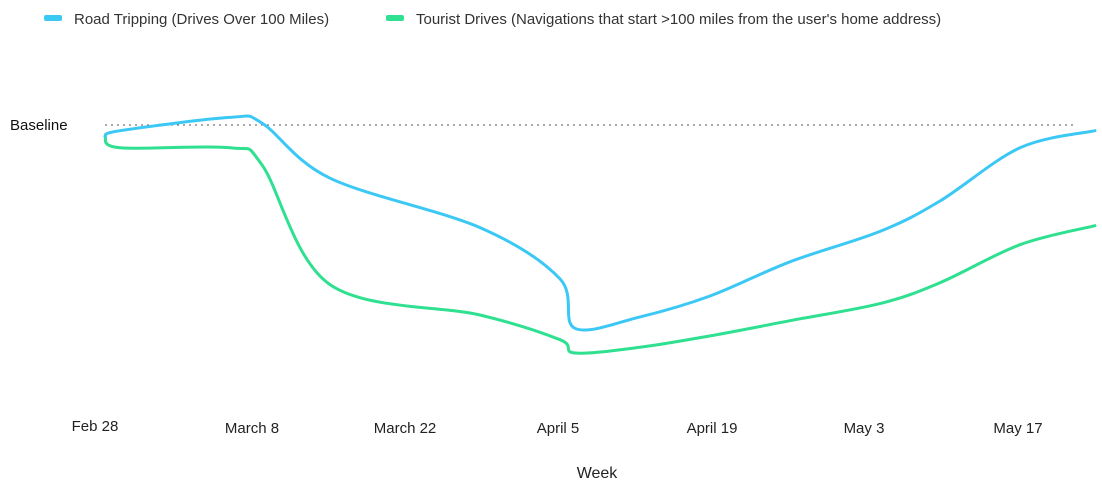 The image size is (1102, 501). I want to click on x-tick-label: April 5, so click(558, 428).